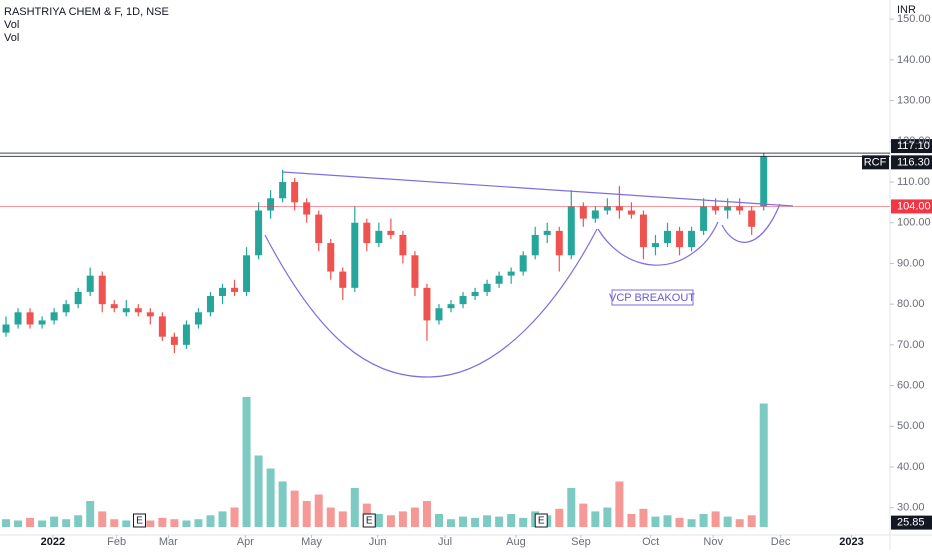 This screenshot has height=555, width=932. I want to click on price-label: 25.85, so click(911, 523).